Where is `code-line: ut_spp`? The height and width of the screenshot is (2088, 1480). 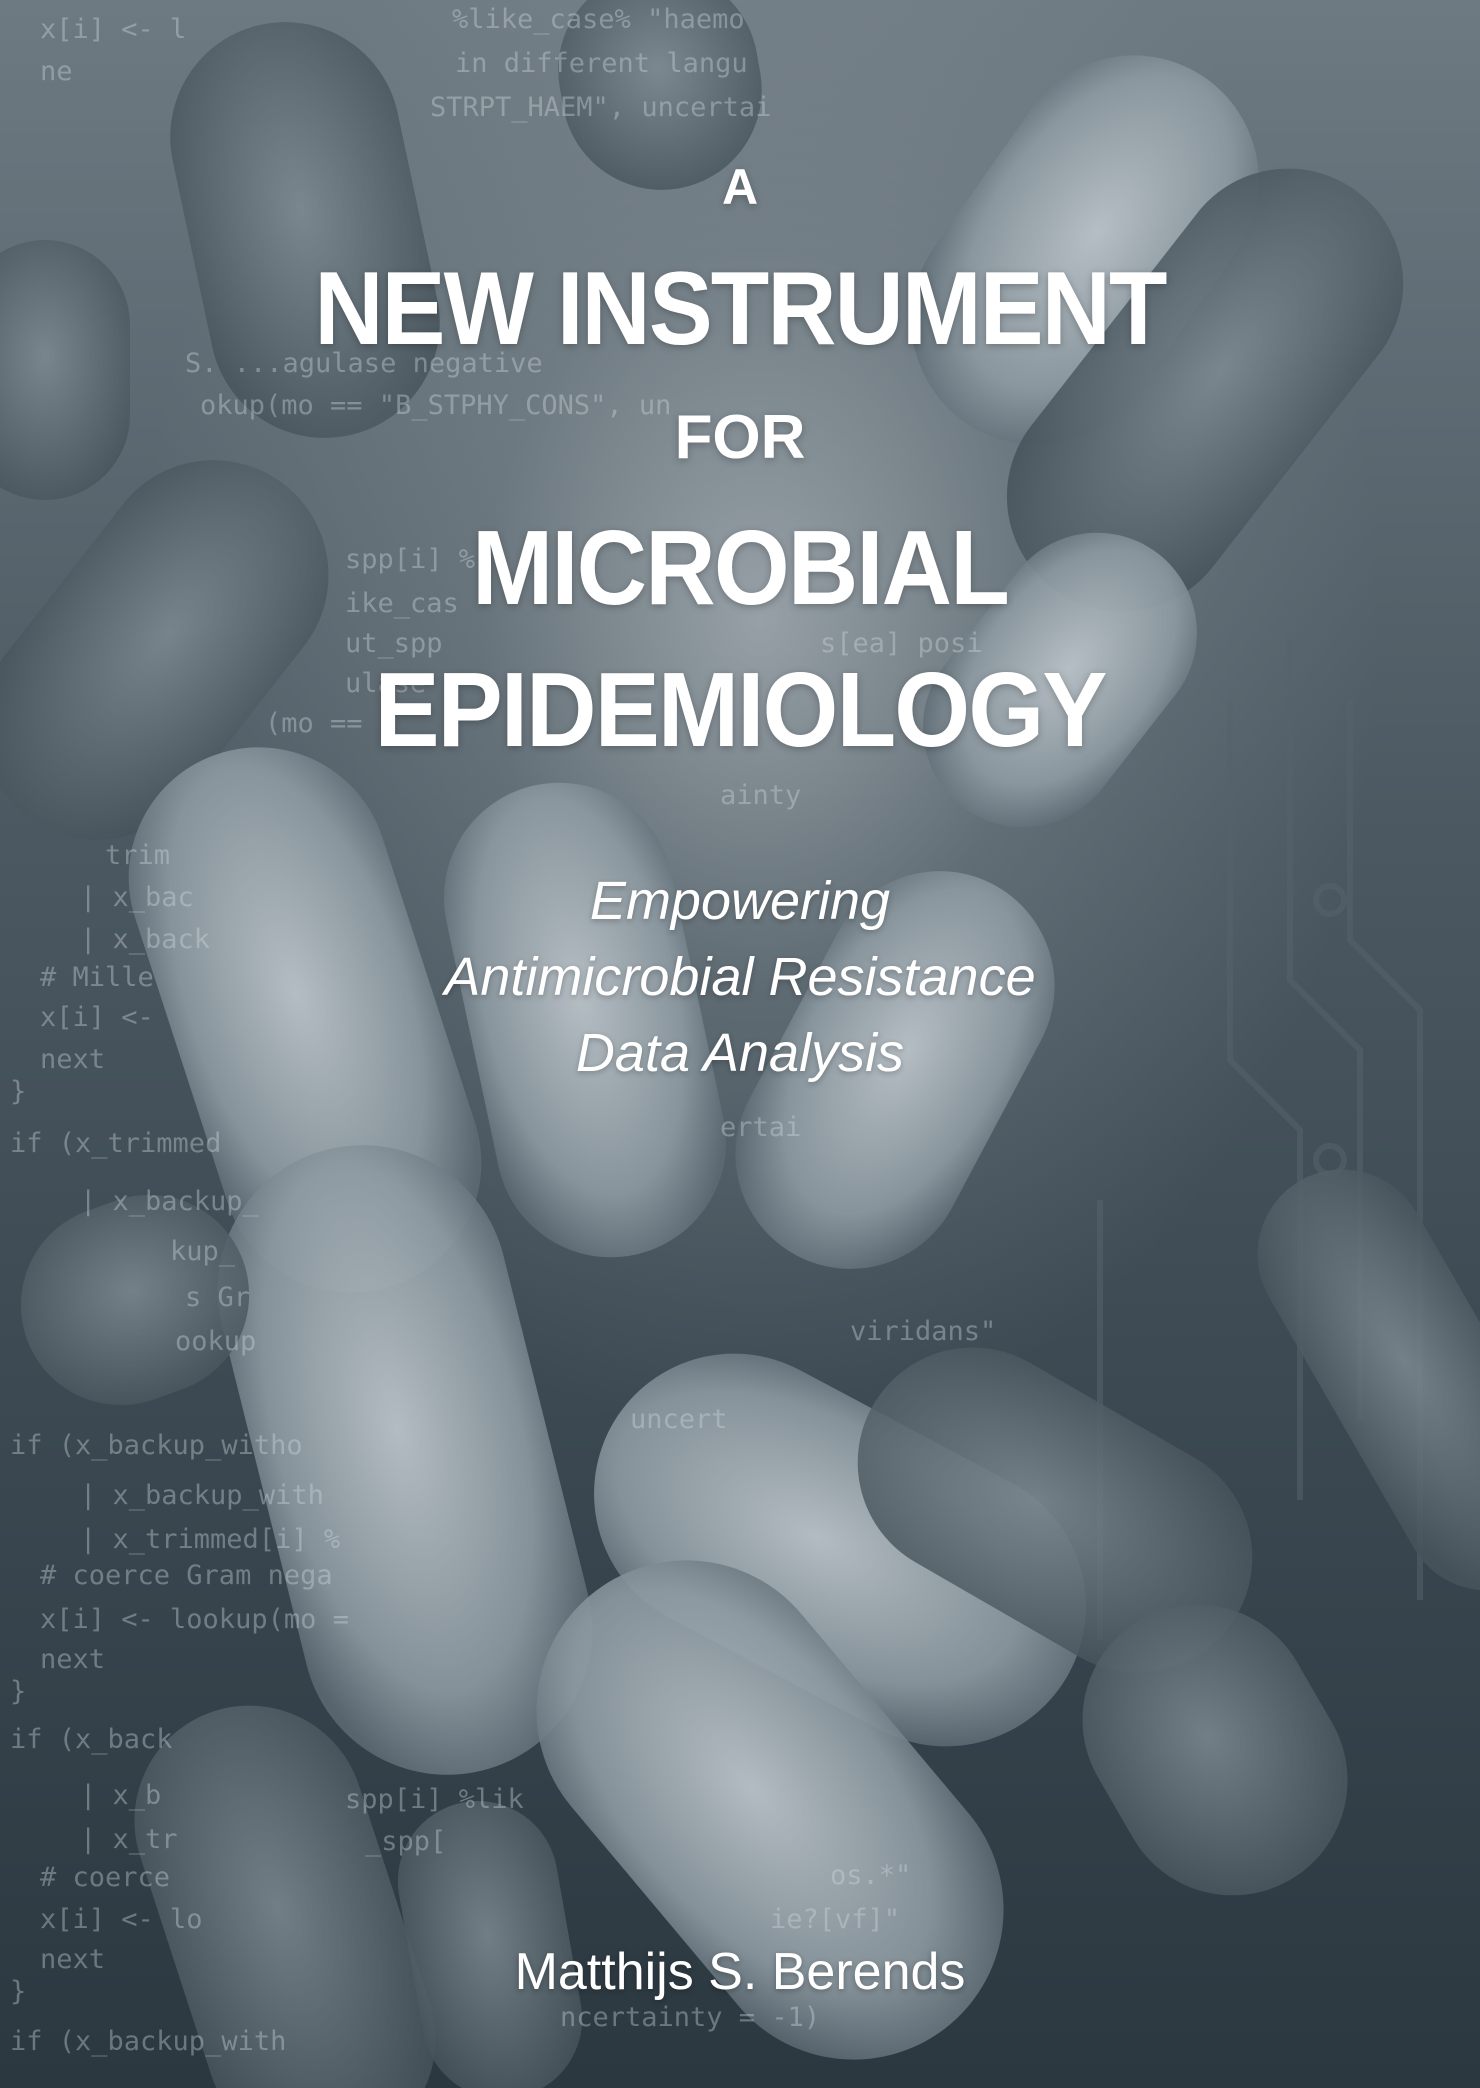
code-line: ut_spp is located at coordinates (394, 643).